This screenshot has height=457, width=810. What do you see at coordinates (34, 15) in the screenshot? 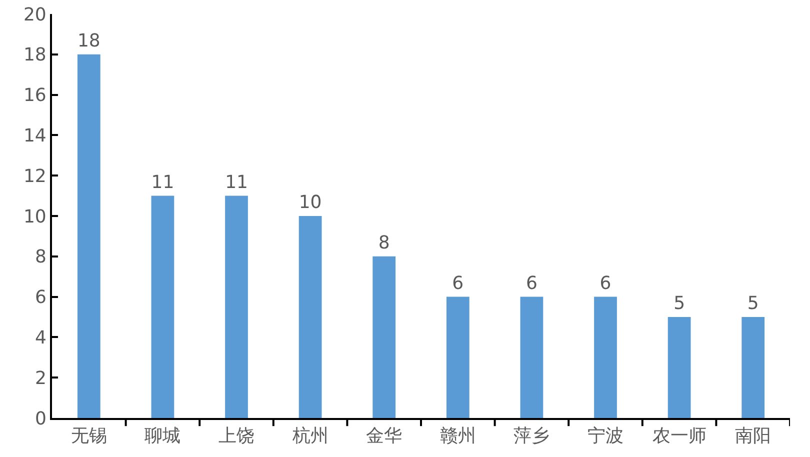
I see `y-tick-label: 20` at bounding box center [34, 15].